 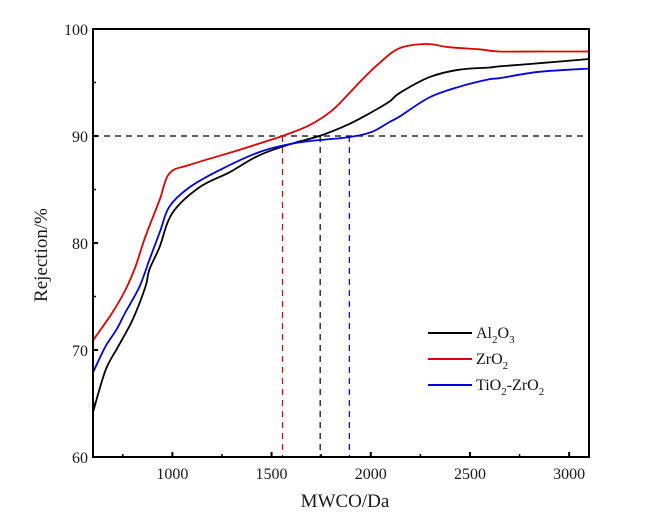 I want to click on legend-label: TiO2-ZrO2, so click(x=510, y=387).